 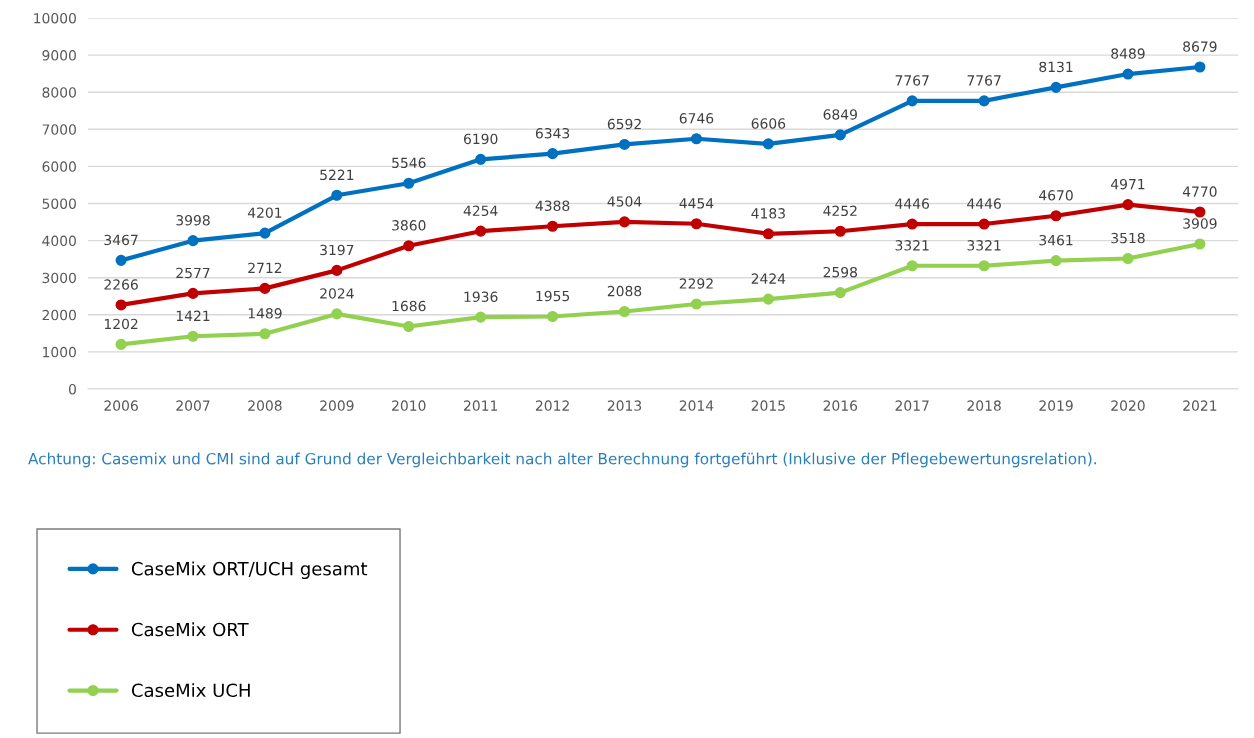 What do you see at coordinates (59, 203) in the screenshot?
I see `y-tick-label: 5000` at bounding box center [59, 203].